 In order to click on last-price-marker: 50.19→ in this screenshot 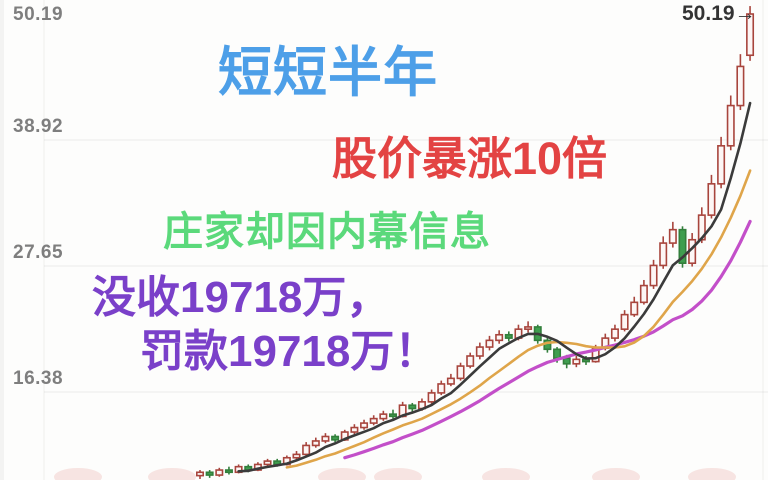, I will do `click(719, 13)`.